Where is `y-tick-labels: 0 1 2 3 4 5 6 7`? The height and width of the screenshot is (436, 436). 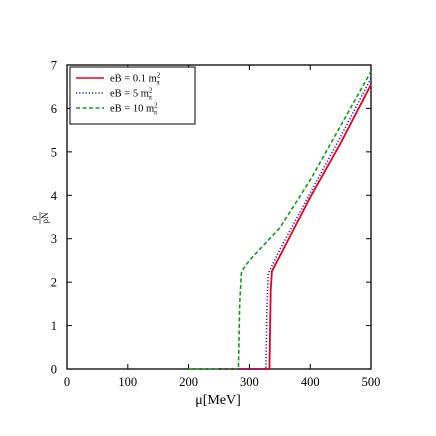
y-tick-labels: 0 1 2 3 4 5 6 7 is located at coordinates (54, 218).